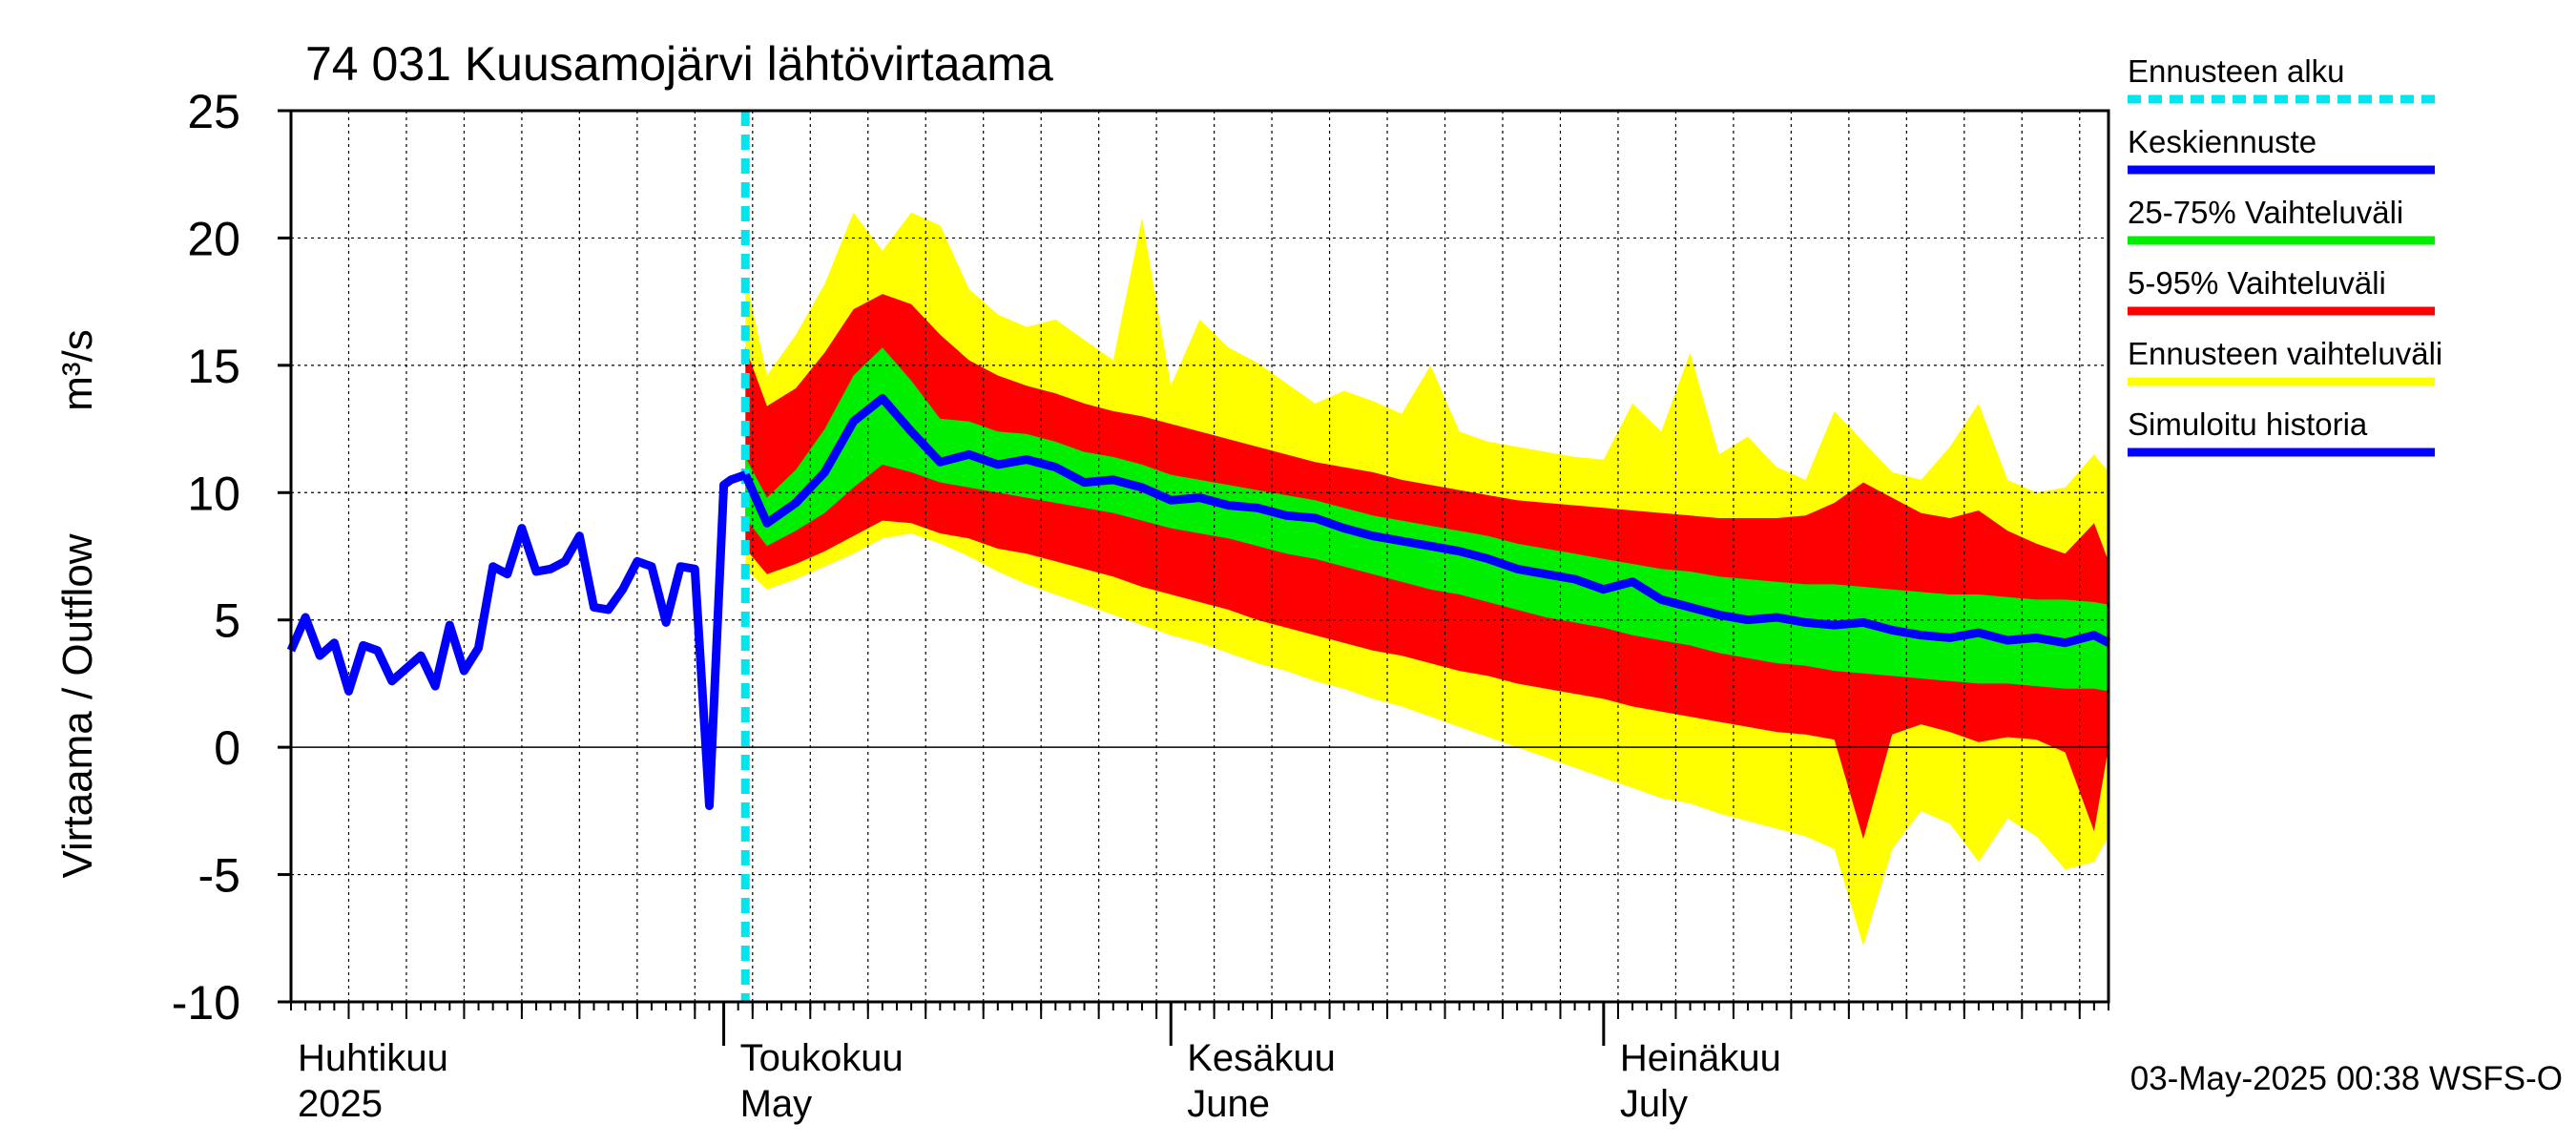 Image resolution: width=2576 pixels, height=1145 pixels. Describe the element at coordinates (1261, 1058) in the screenshot. I see `x-month-label: Kesäkuu` at that location.